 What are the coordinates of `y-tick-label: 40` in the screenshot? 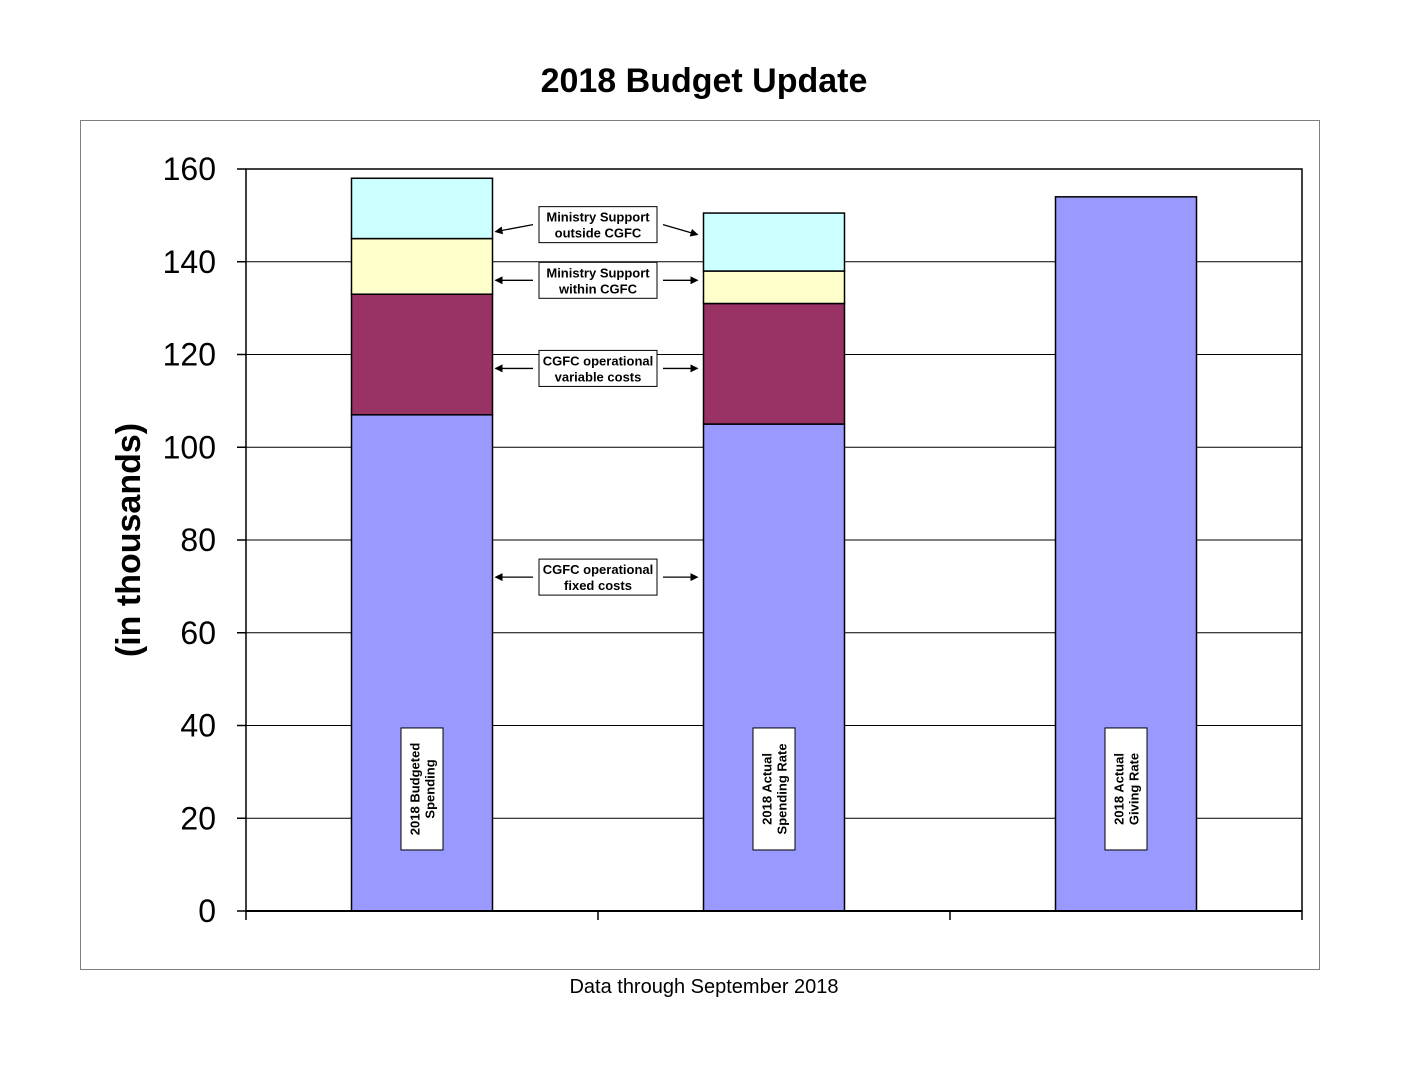 It's located at (198, 726).